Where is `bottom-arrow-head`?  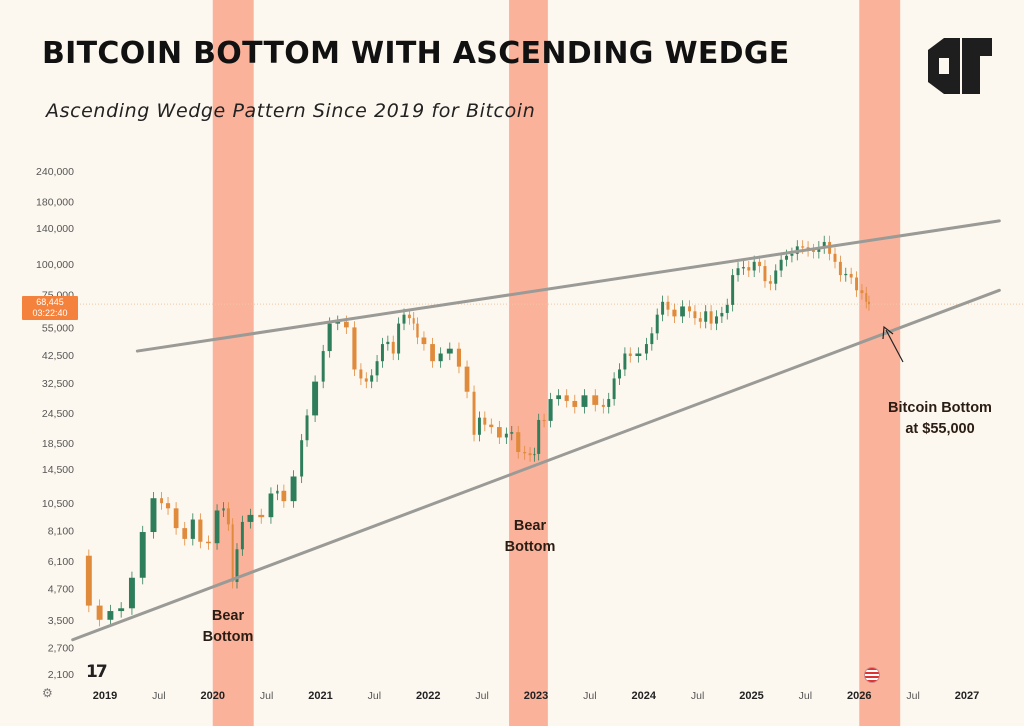 bottom-arrow-head is located at coordinates (888, 332).